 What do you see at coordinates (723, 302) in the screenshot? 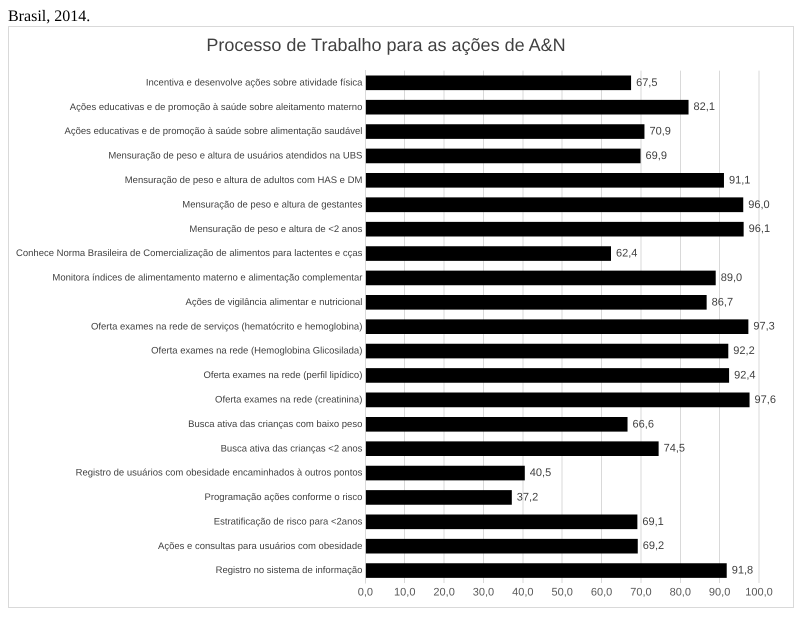
I see `data-label: 86,7` at bounding box center [723, 302].